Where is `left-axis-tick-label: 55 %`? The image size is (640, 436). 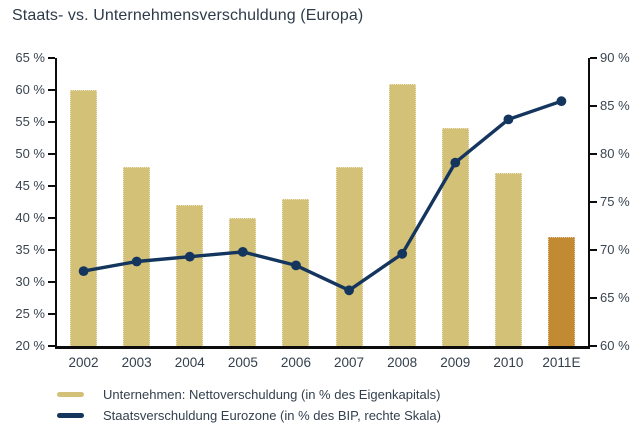 left-axis-tick-label: 55 % is located at coordinates (30, 121).